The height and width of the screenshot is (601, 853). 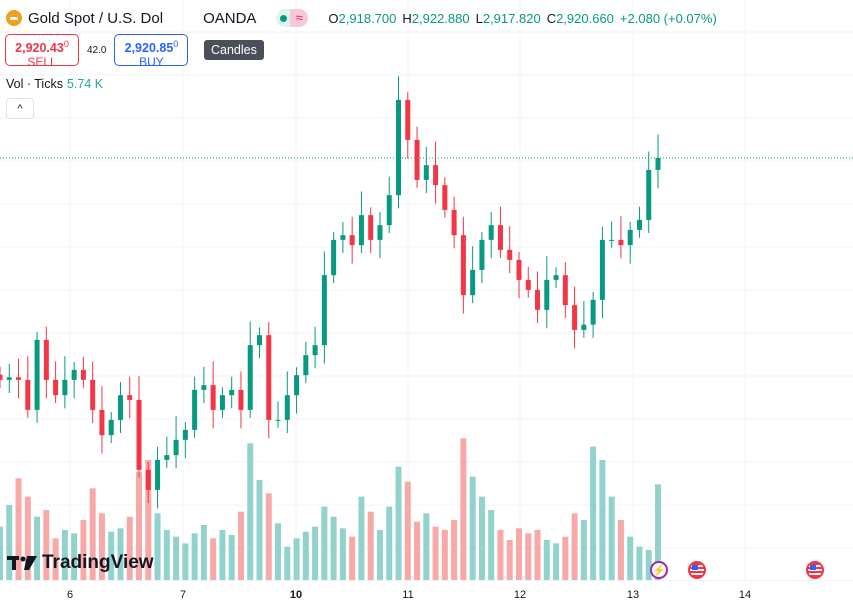 What do you see at coordinates (299, 18) in the screenshot?
I see `data-delay-icon: ≈` at bounding box center [299, 18].